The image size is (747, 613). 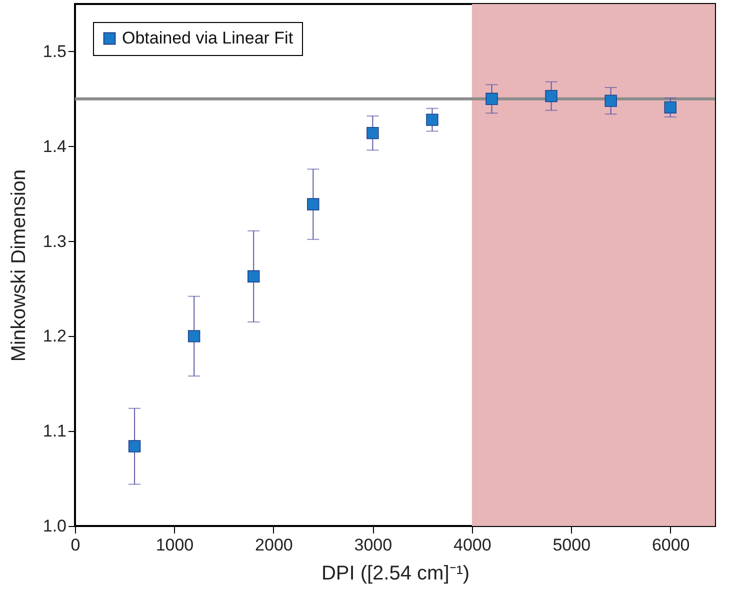 I want to click on legend-label: Obtained via Linear Fit, so click(x=208, y=38).